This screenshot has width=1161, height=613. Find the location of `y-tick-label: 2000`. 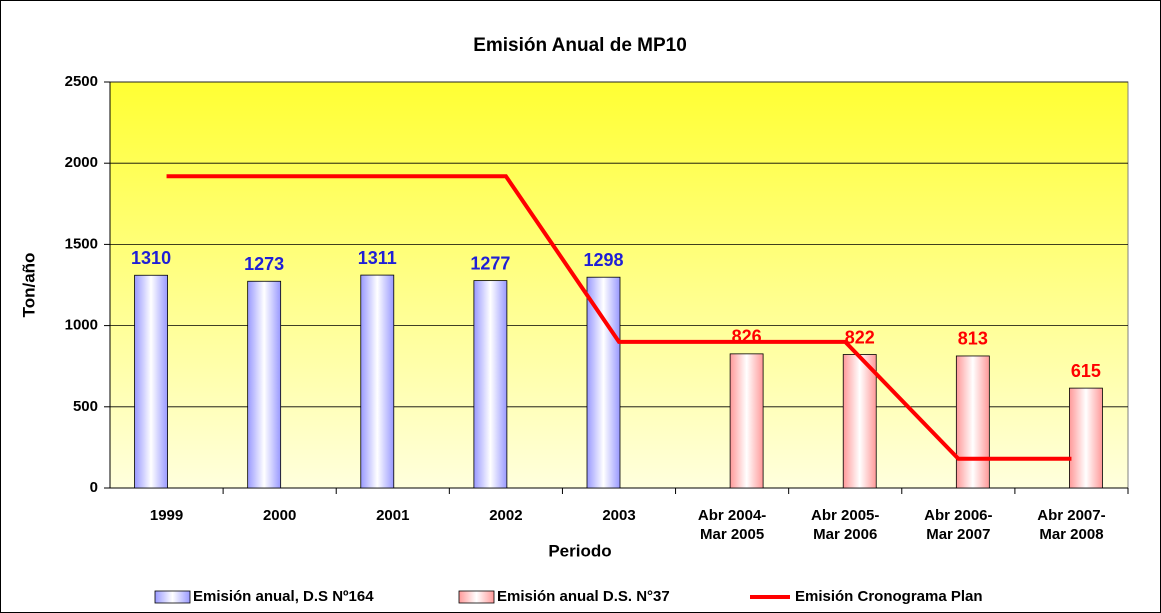

y-tick-label: 2000 is located at coordinates (81, 162).